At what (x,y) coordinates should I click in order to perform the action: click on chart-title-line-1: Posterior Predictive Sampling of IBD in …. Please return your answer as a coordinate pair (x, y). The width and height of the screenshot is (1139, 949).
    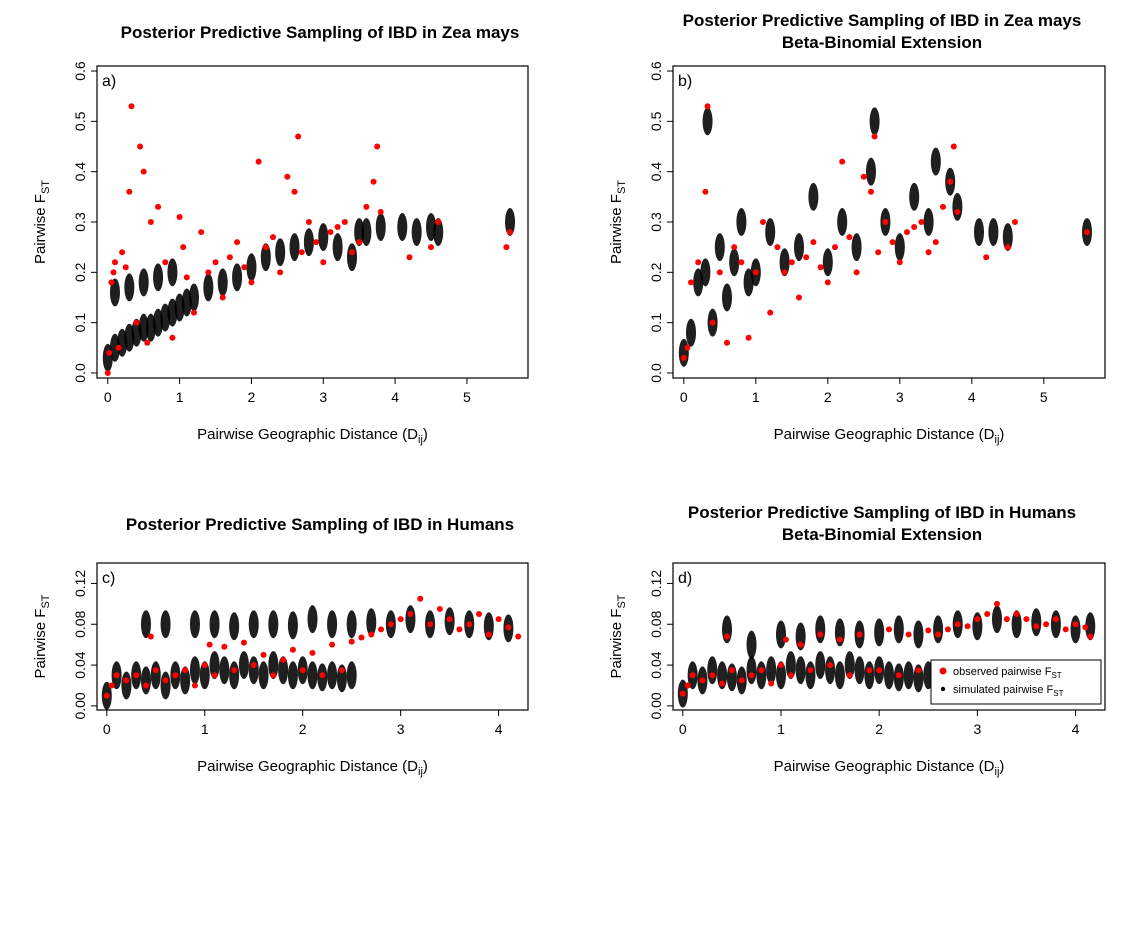
    Looking at the image, I should click on (320, 32).